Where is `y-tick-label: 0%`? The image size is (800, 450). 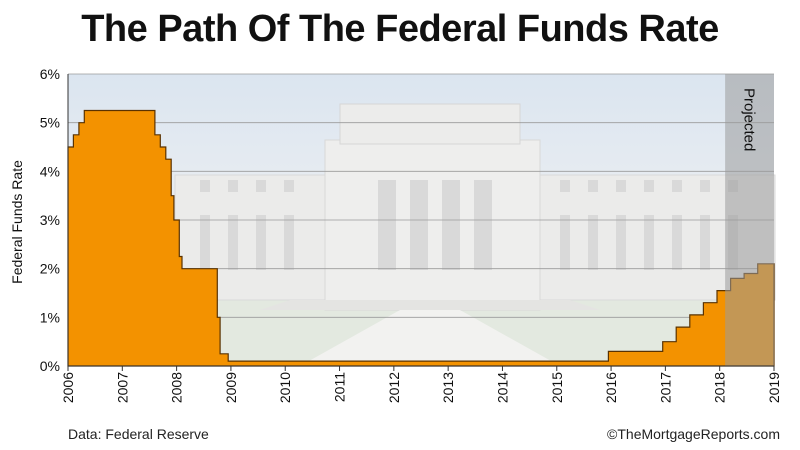
y-tick-label: 0% is located at coordinates (50, 366).